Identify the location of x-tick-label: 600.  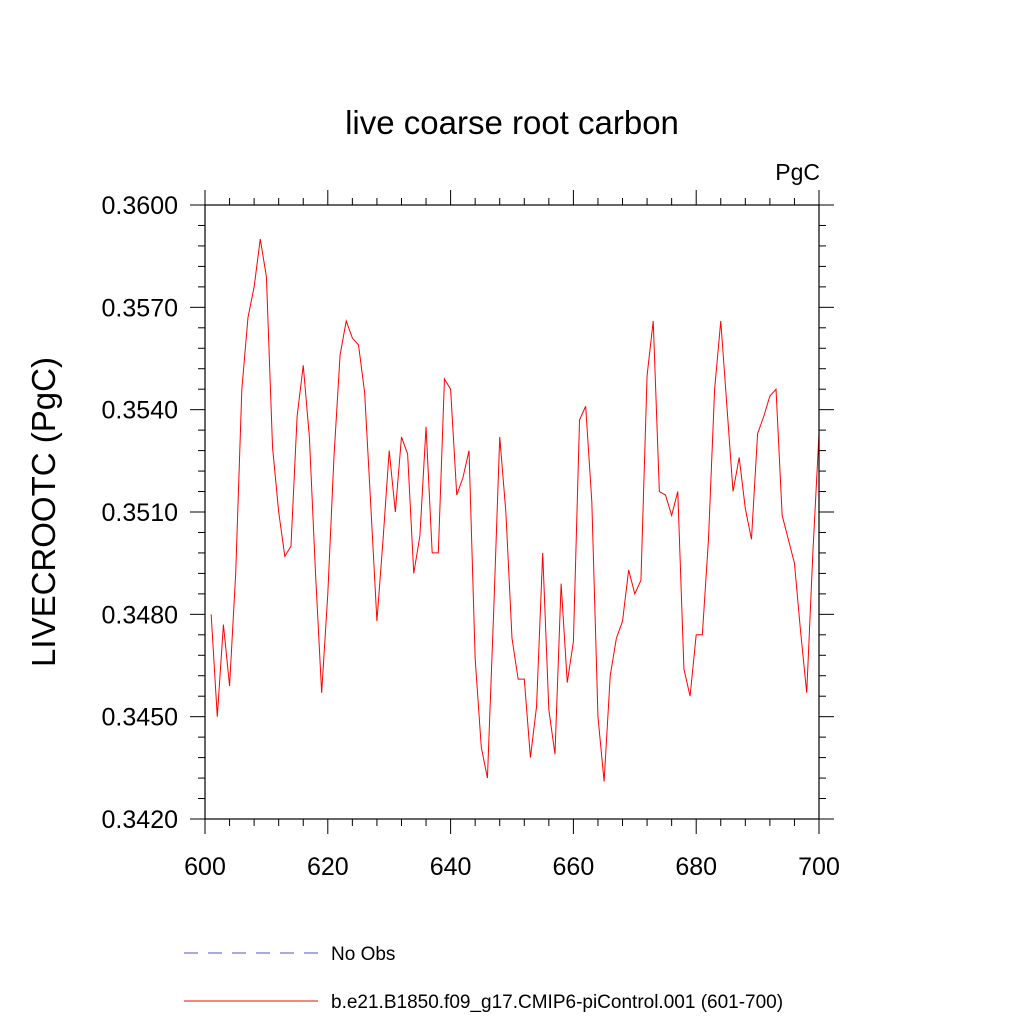
(205, 867).